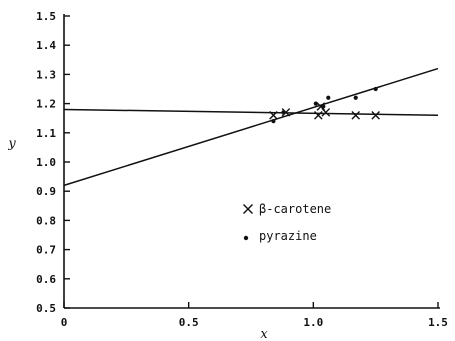 The image size is (455, 341). Describe the element at coordinates (288, 236) in the screenshot. I see `legend-label-pyrazine: pyrazine` at that location.